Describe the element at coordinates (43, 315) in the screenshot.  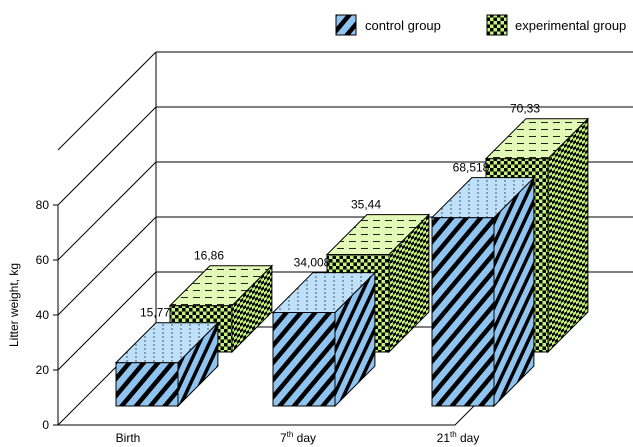
I see `y-tick-label: 40` at that location.